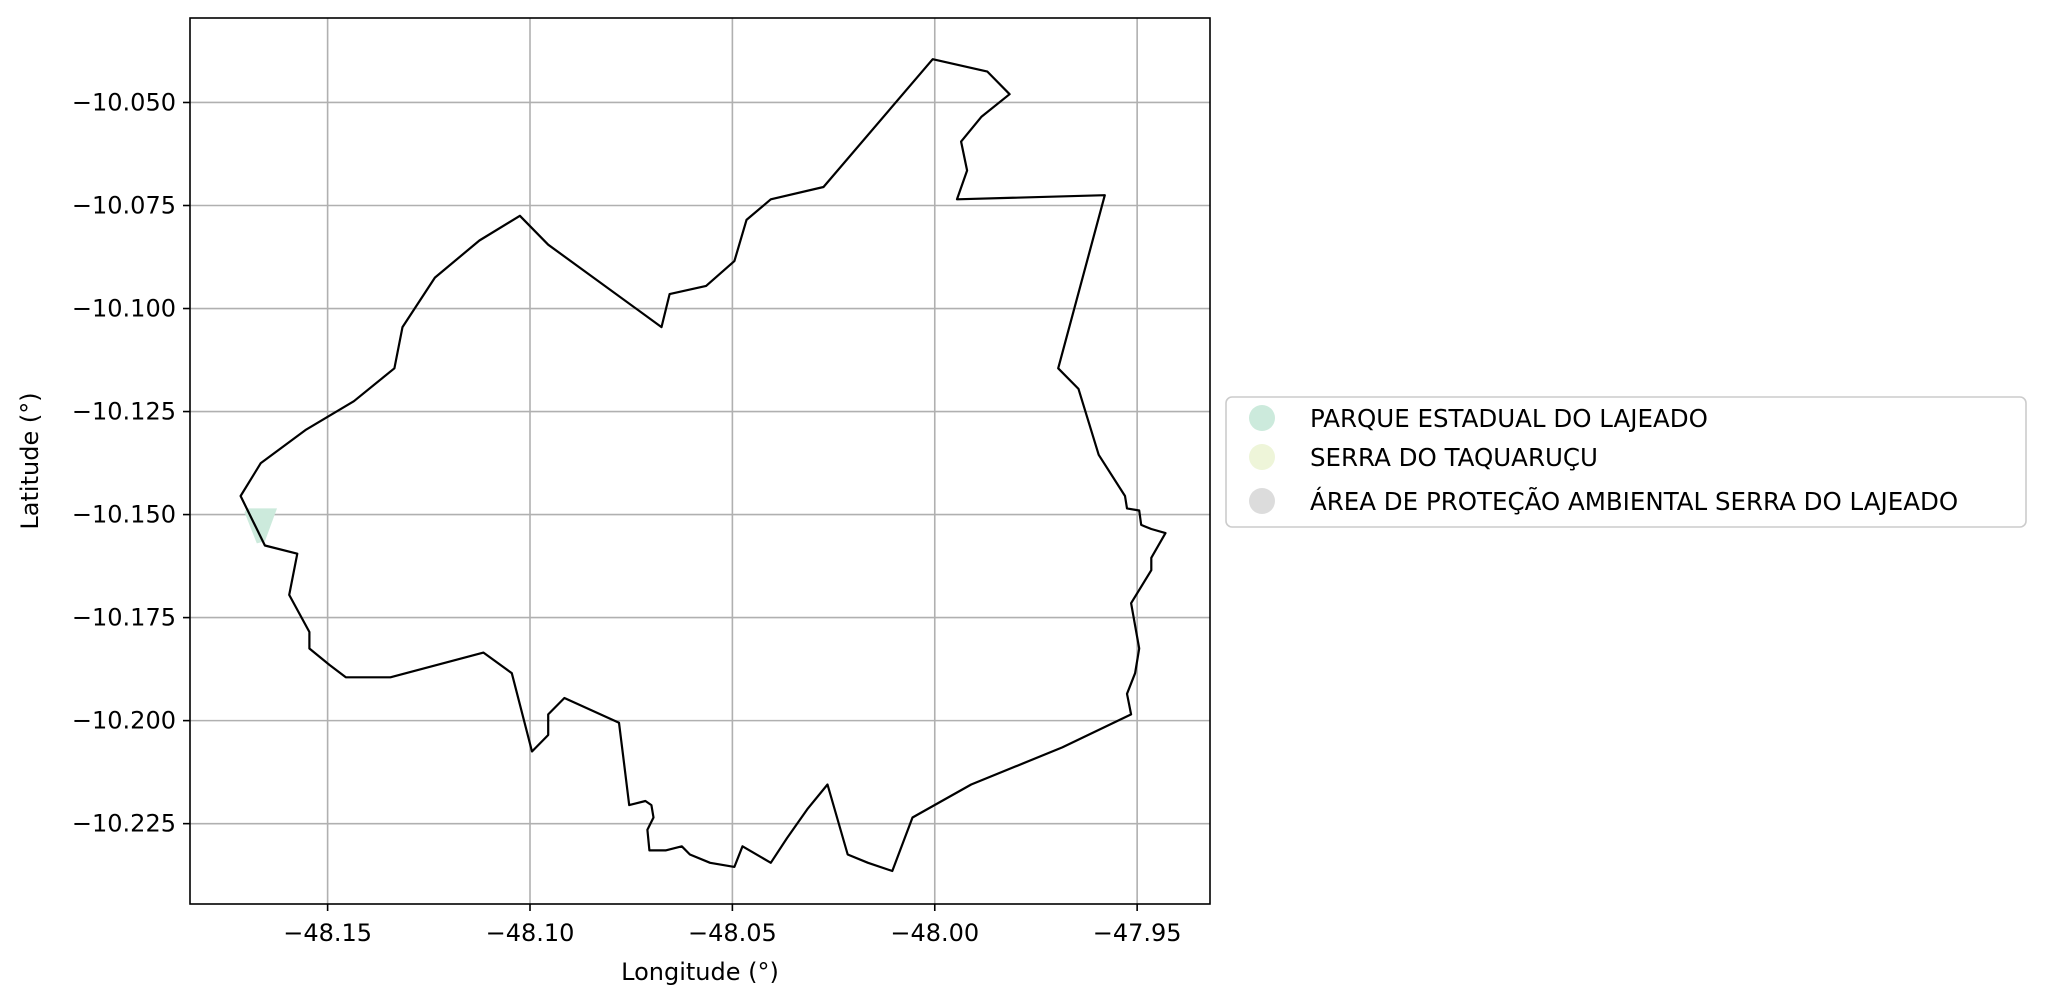 This screenshot has width=2045, height=1006. I want to click on y-axis-label: Latitude (°), so click(30, 460).